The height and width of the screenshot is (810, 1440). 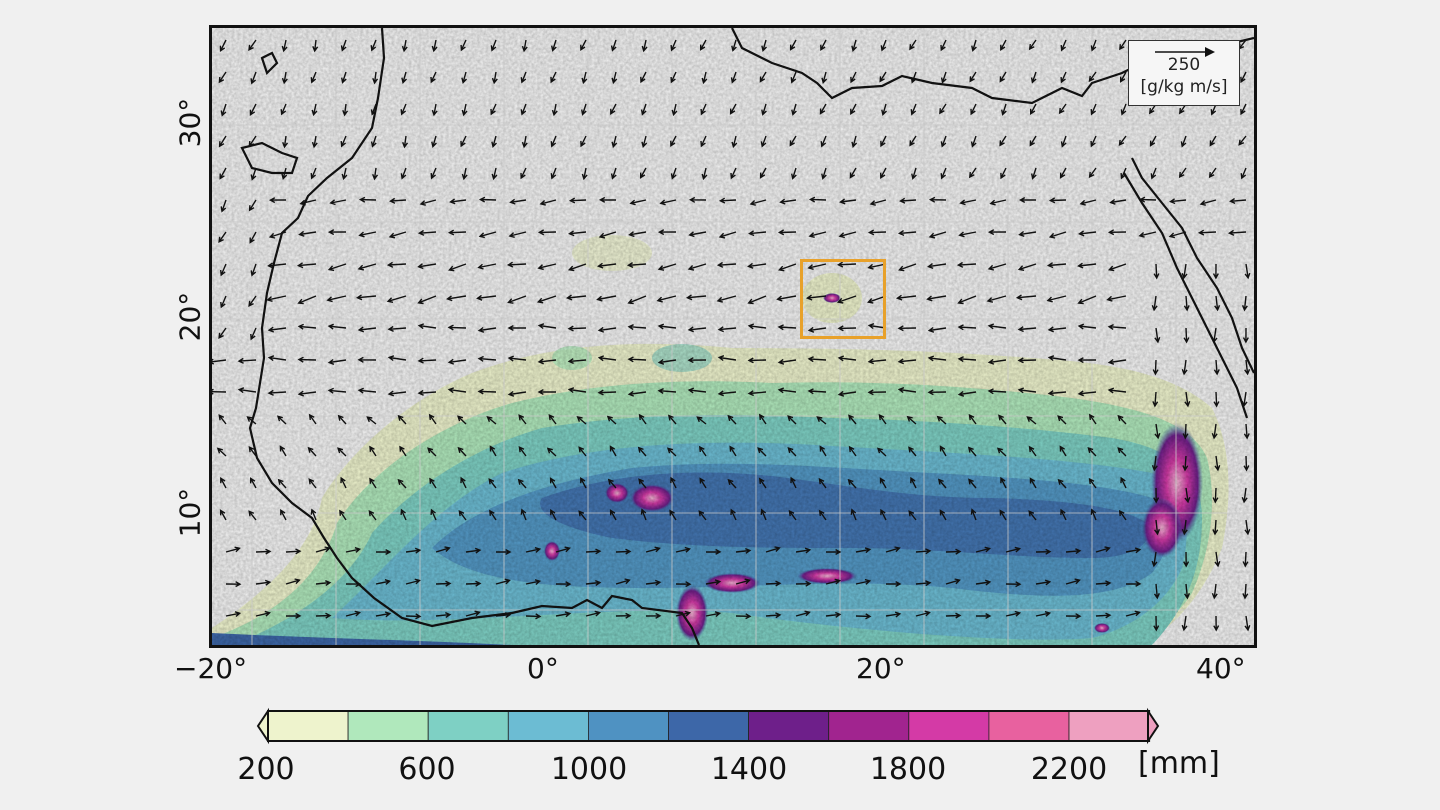 What do you see at coordinates (262, 726) in the screenshot?
I see `colorbar-min-extend-arrow` at bounding box center [262, 726].